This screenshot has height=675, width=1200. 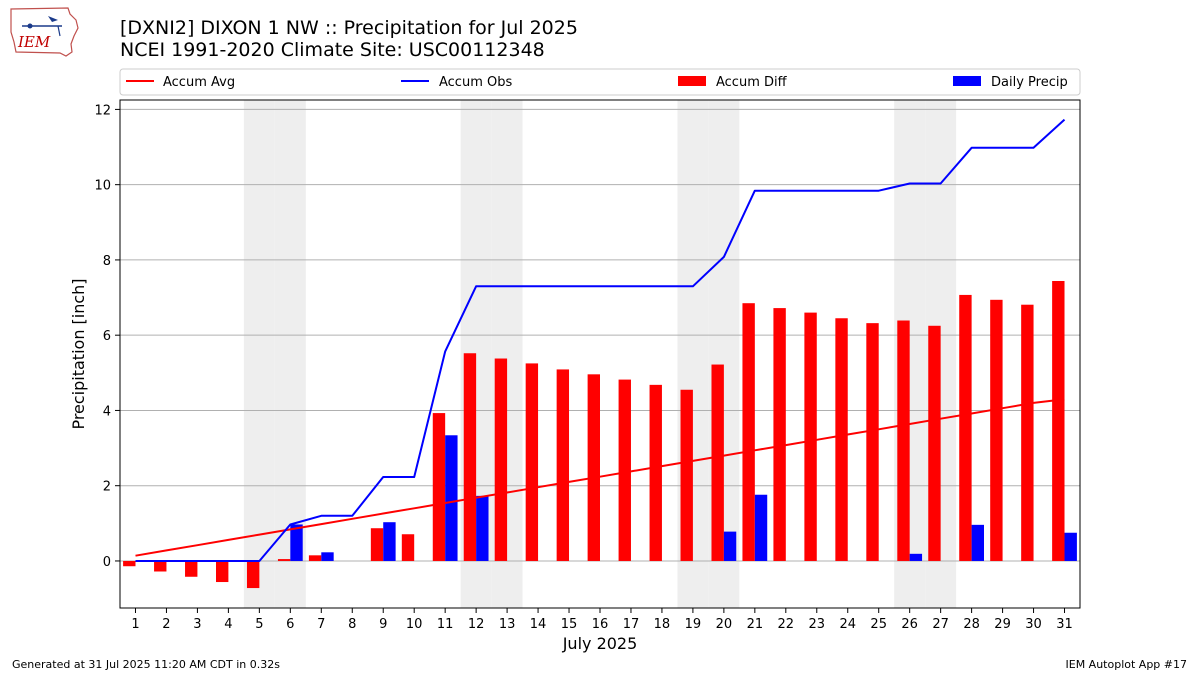 What do you see at coordinates (166, 624) in the screenshot?
I see `x-tick-label-2: 2` at bounding box center [166, 624].